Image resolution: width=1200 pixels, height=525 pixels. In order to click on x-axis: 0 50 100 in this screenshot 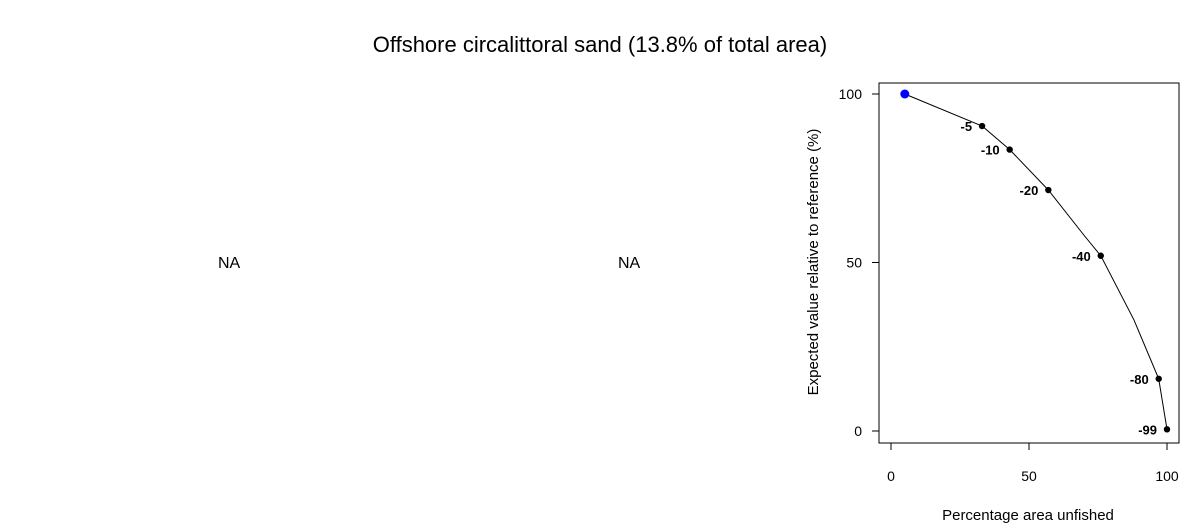, I will do `click(1033, 463)`.